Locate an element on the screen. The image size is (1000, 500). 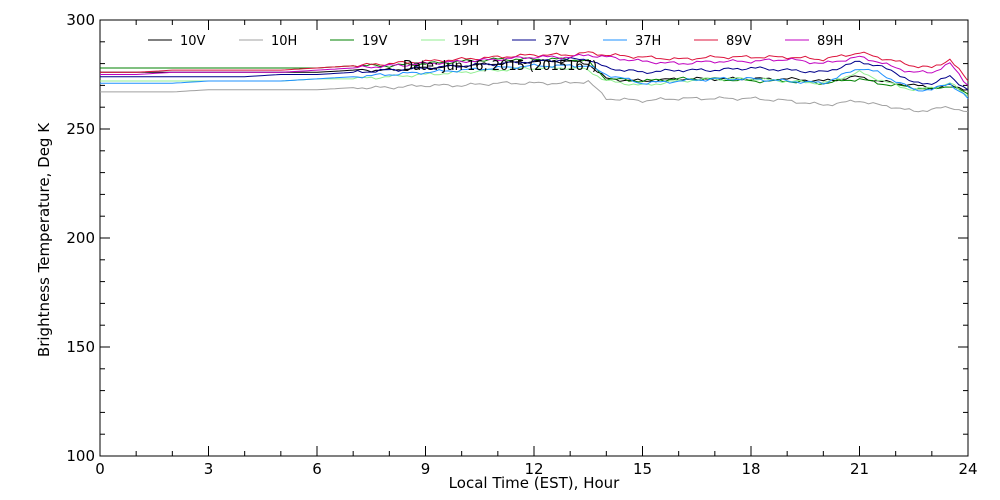
series-lines is located at coordinates (534, 82).